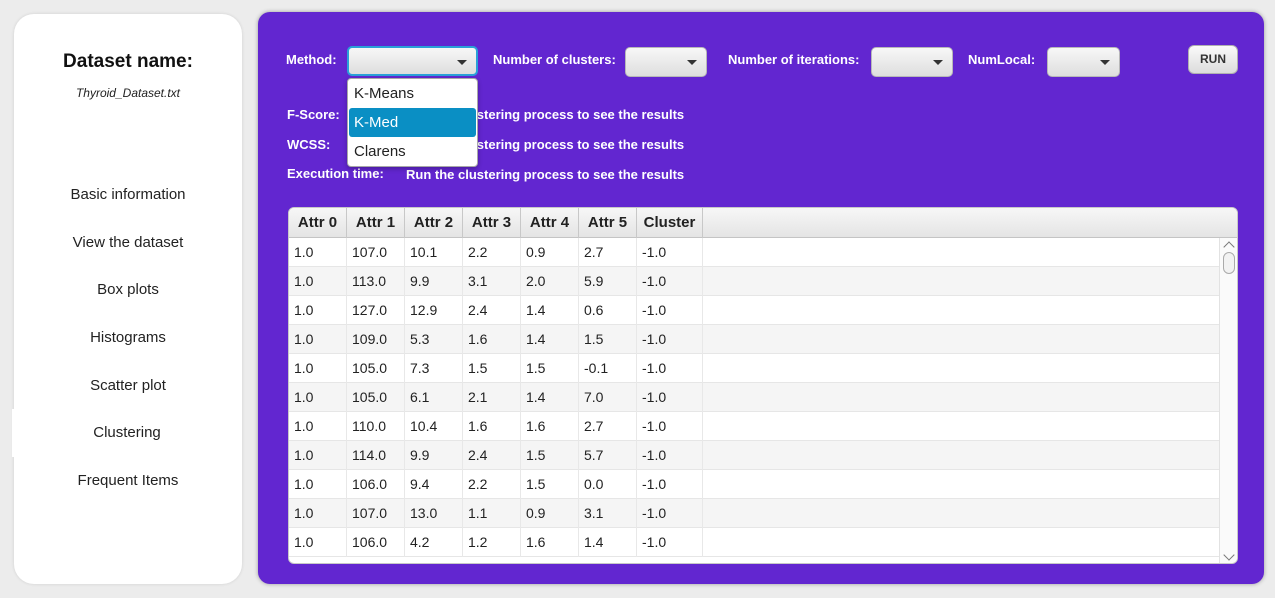 Image resolution: width=1275 pixels, height=598 pixels. Describe the element at coordinates (1083, 62) in the screenshot. I see `numlocal-select` at that location.